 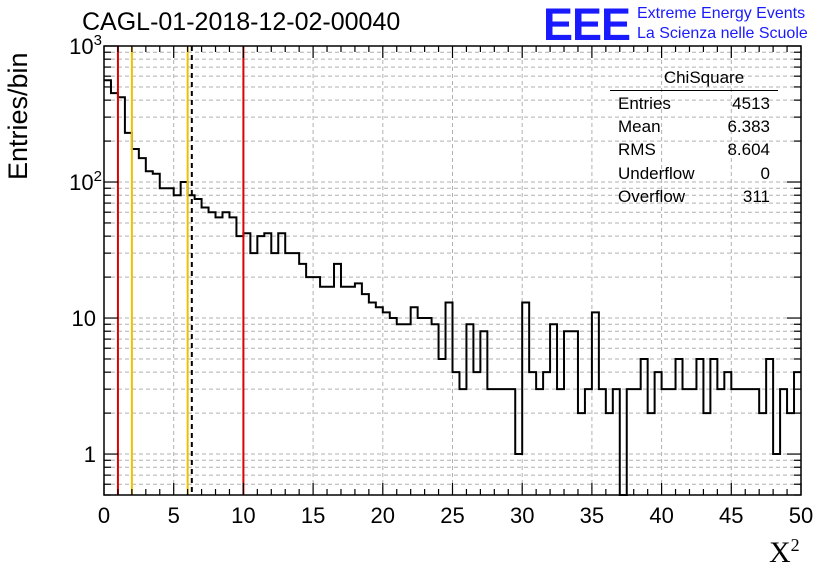 What do you see at coordinates (104, 515) in the screenshot?
I see `x-tick-label: 0` at bounding box center [104, 515].